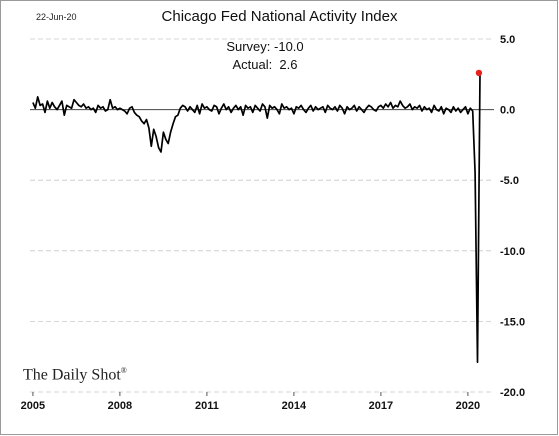  Describe the element at coordinates (507, 40) in the screenshot. I see `y-tick-label: 5.0` at that location.